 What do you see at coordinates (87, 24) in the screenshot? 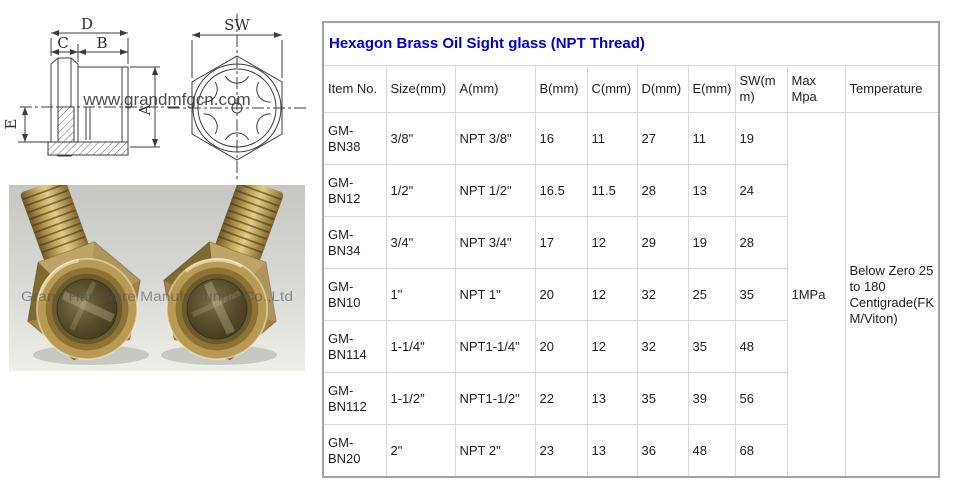
I see `dim-label-d: D` at bounding box center [87, 24].